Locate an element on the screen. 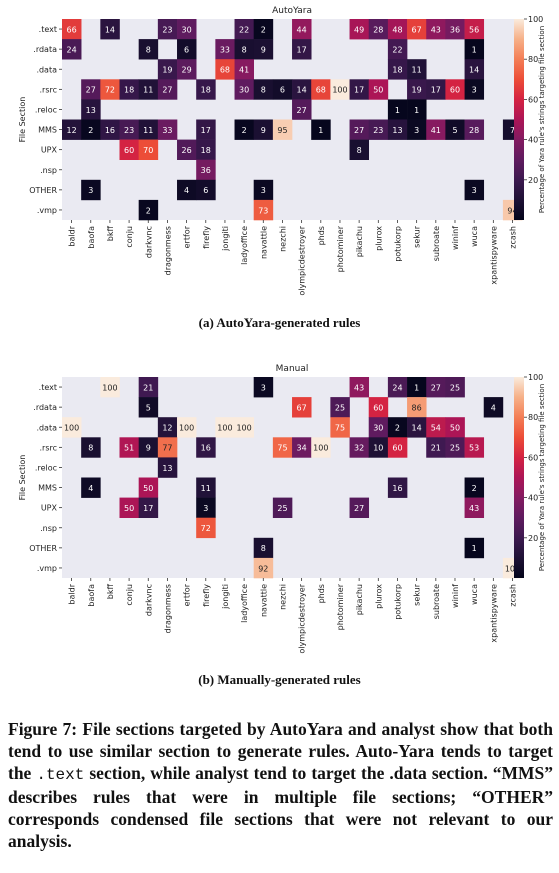 The height and width of the screenshot is (873, 559). heatmap-cell-label: 92 is located at coordinates (263, 568).